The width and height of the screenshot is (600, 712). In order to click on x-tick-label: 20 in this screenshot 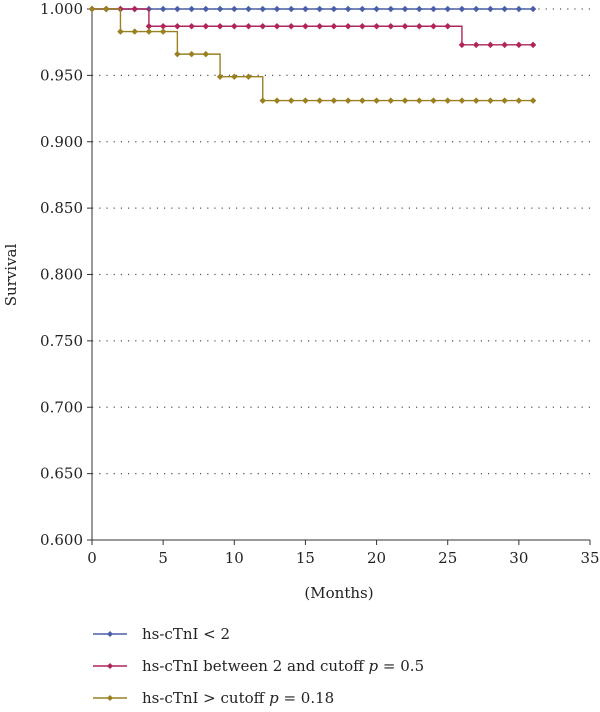, I will do `click(376, 558)`.